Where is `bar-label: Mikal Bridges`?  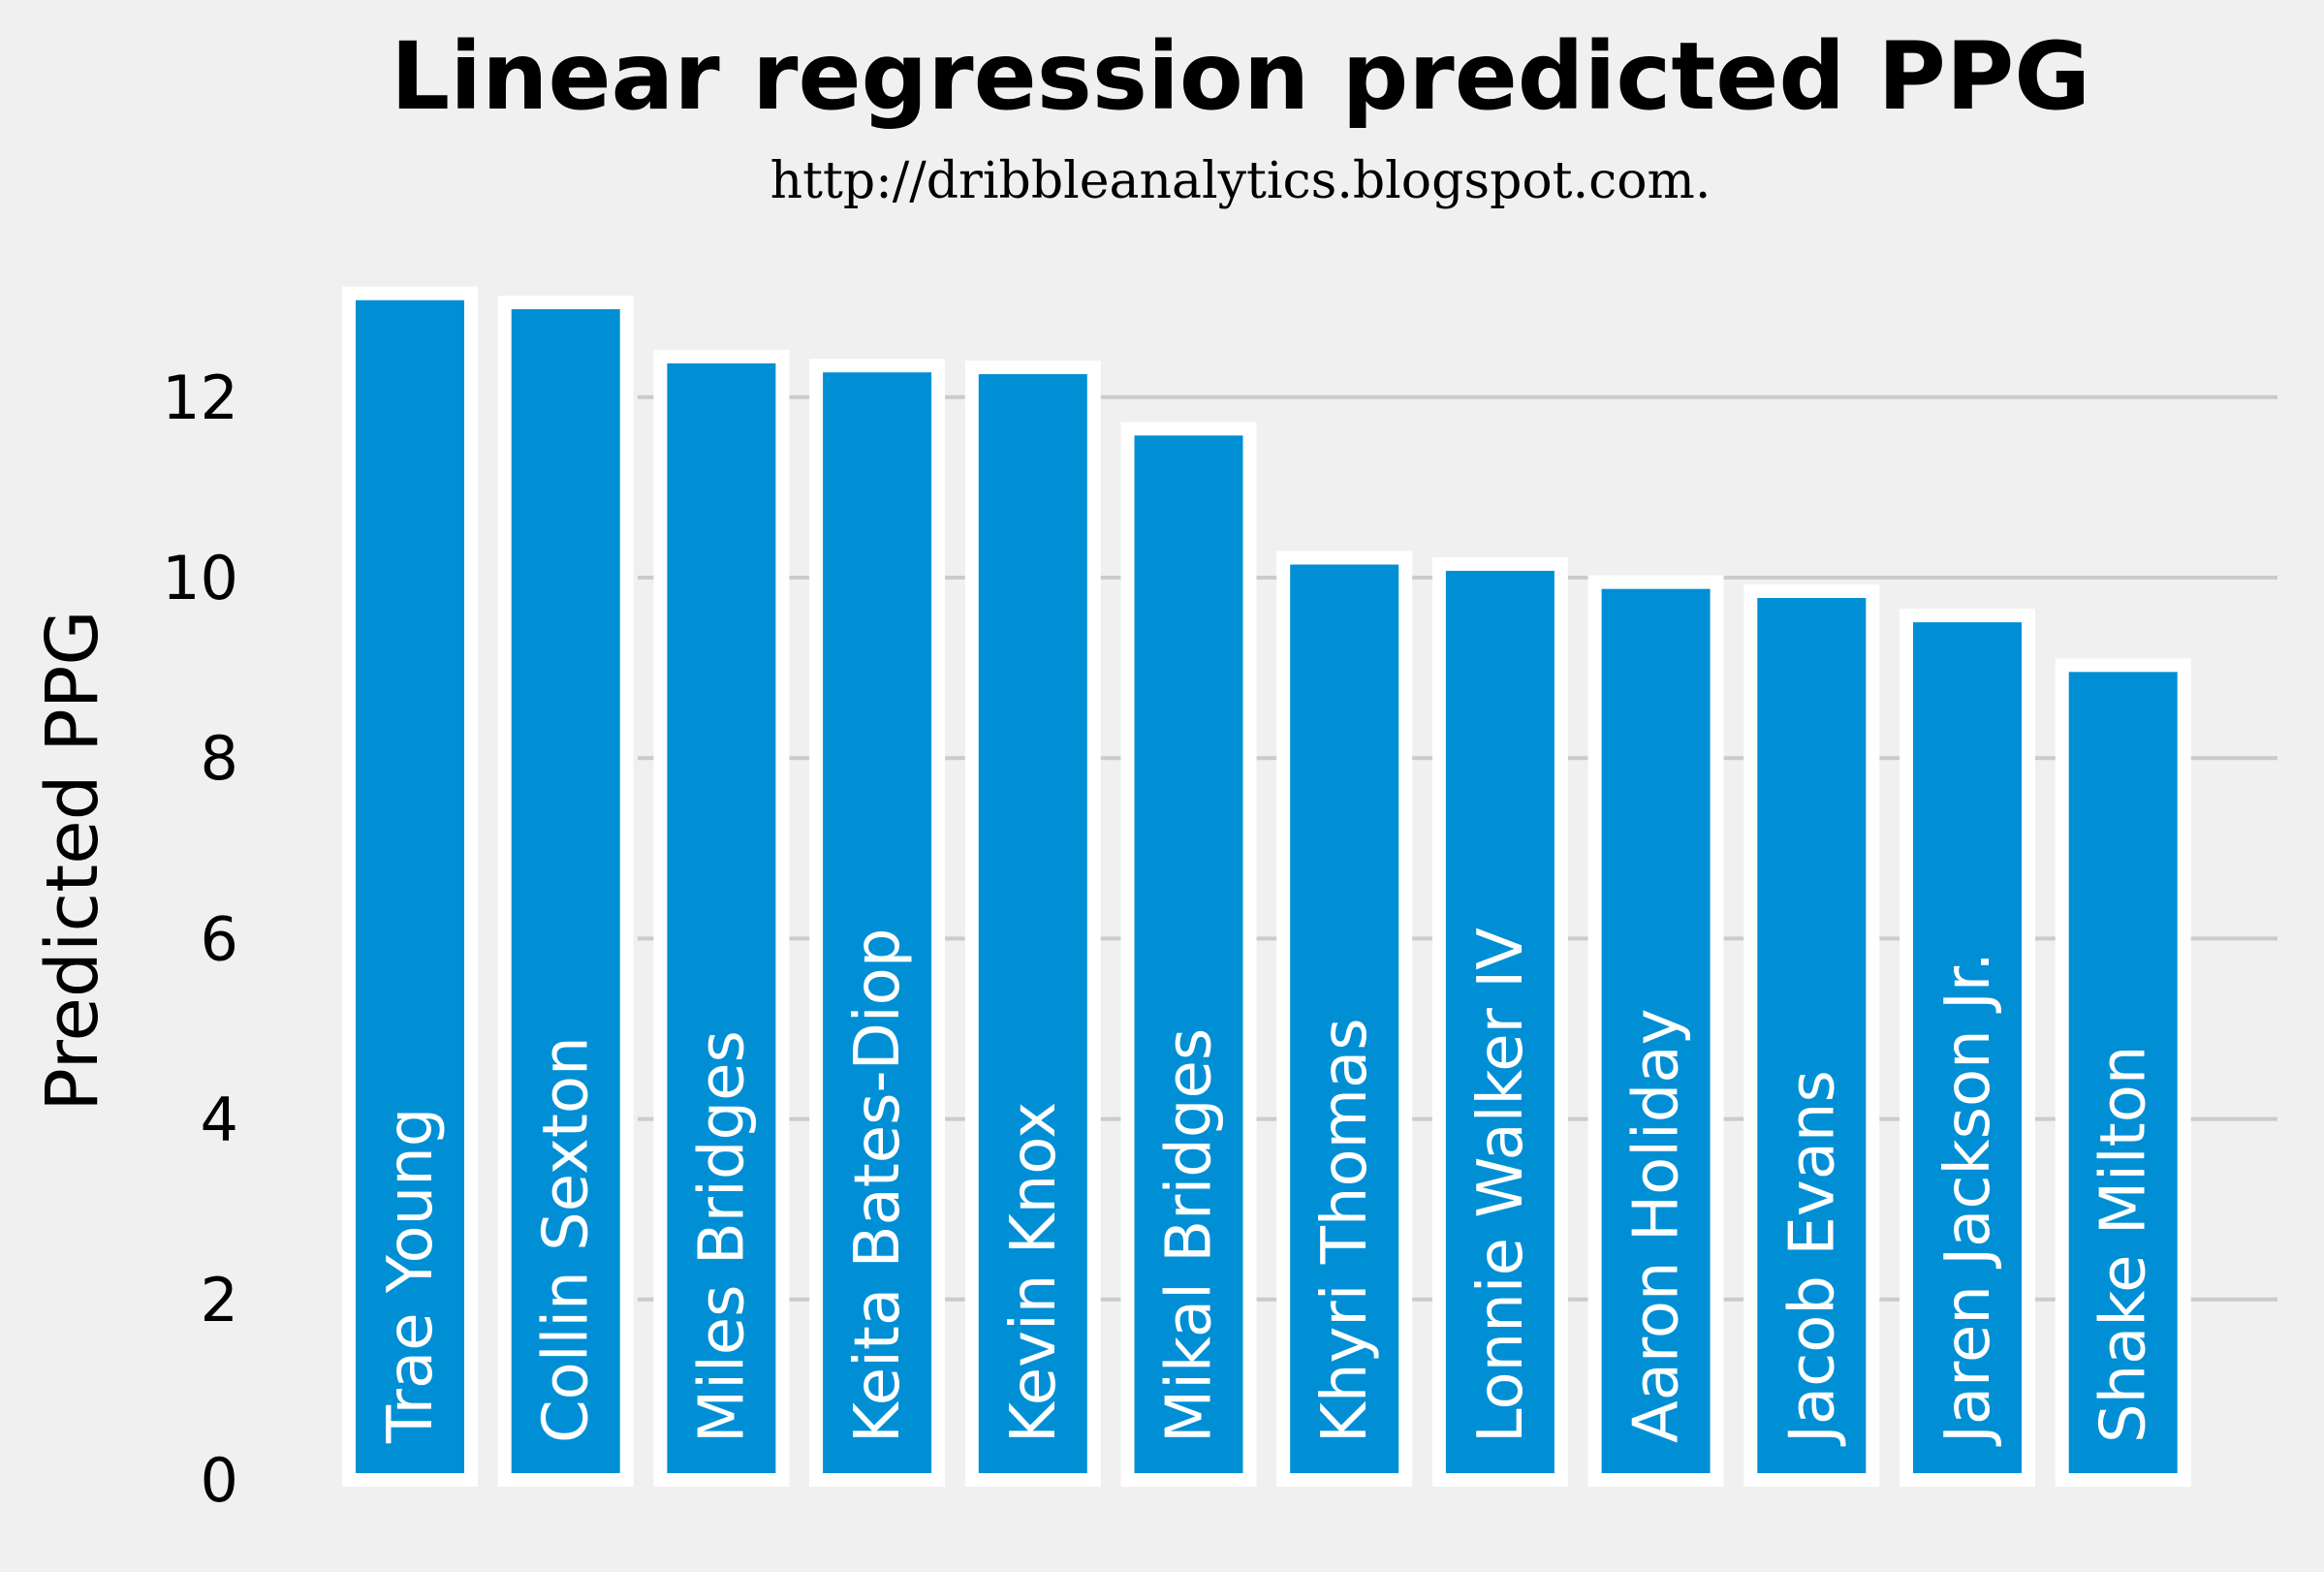
bar-label: Mikal Bridges is located at coordinates (1190, 1235).